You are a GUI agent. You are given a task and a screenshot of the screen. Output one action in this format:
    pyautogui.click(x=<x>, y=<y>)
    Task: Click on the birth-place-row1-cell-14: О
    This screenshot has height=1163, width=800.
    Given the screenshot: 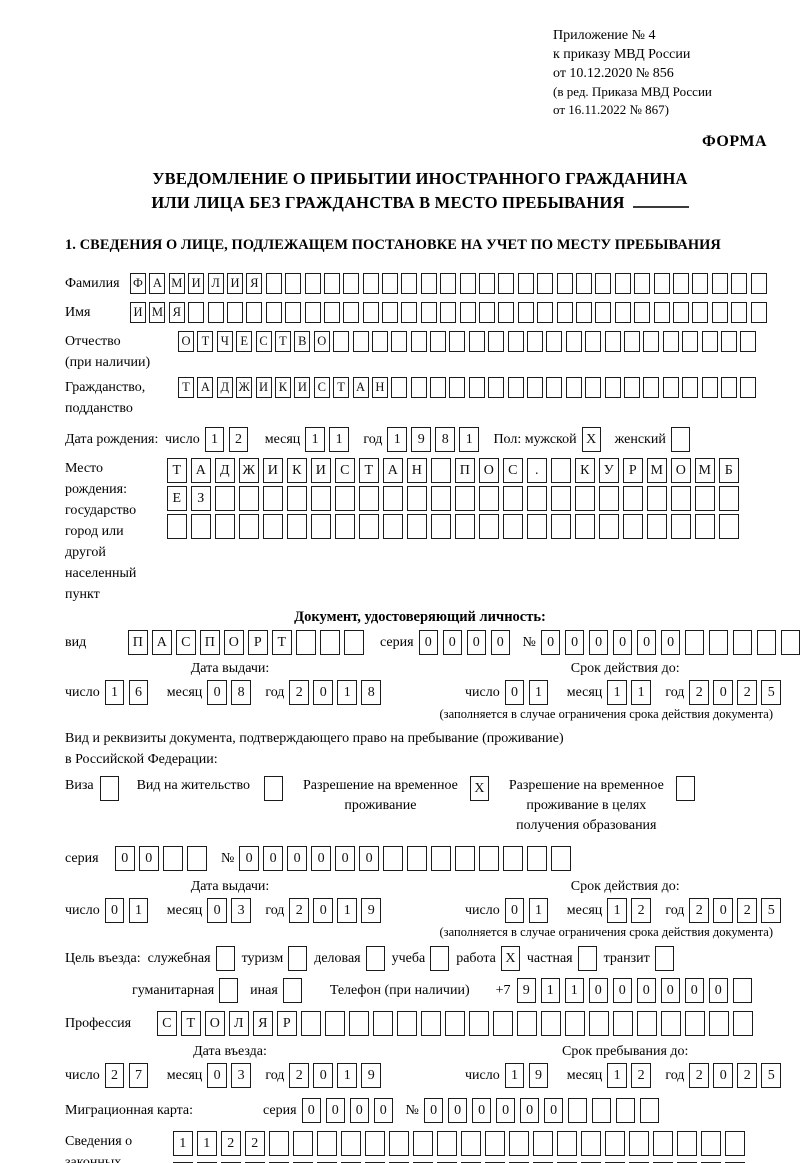 What is the action you would take?
    pyautogui.click(x=489, y=470)
    